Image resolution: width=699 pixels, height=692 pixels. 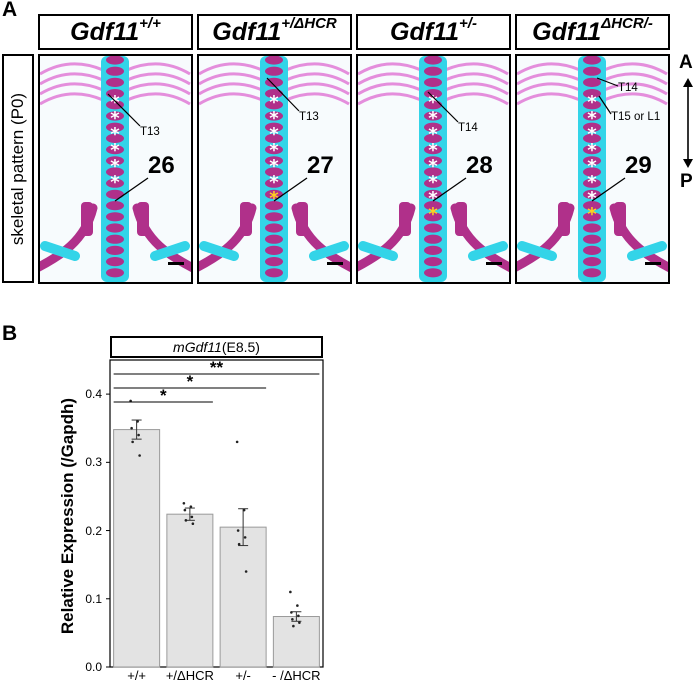 I want to click on genotype-header-dhcr-null: Gdf11 ΔHCR/-, so click(x=592, y=32).